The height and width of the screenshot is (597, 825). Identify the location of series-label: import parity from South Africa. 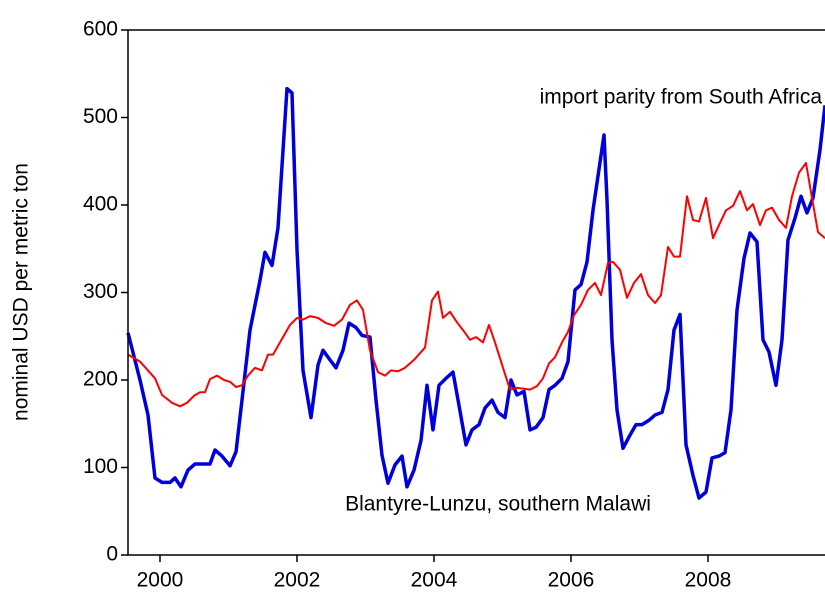
(681, 97).